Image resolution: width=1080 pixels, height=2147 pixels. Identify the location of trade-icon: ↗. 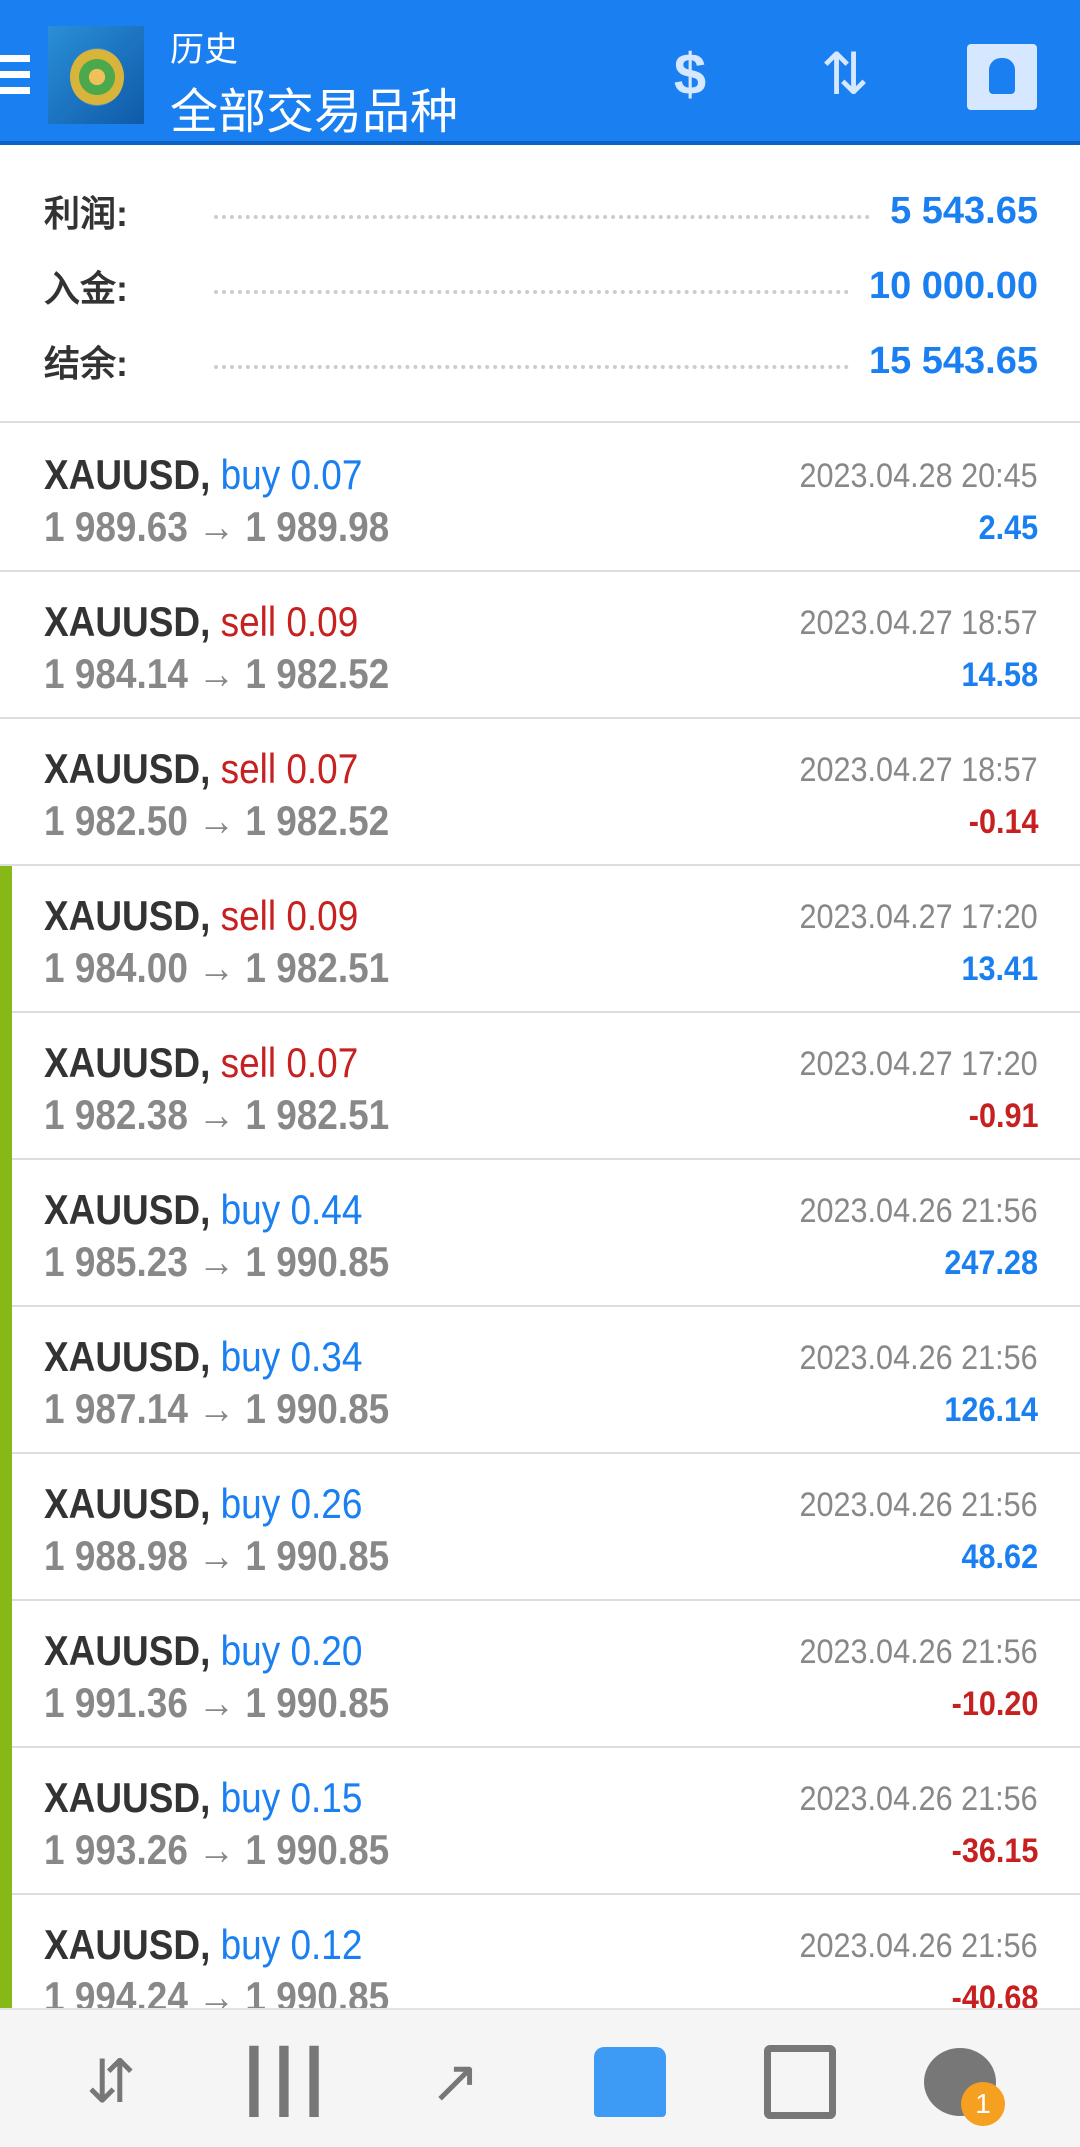
(455, 2081).